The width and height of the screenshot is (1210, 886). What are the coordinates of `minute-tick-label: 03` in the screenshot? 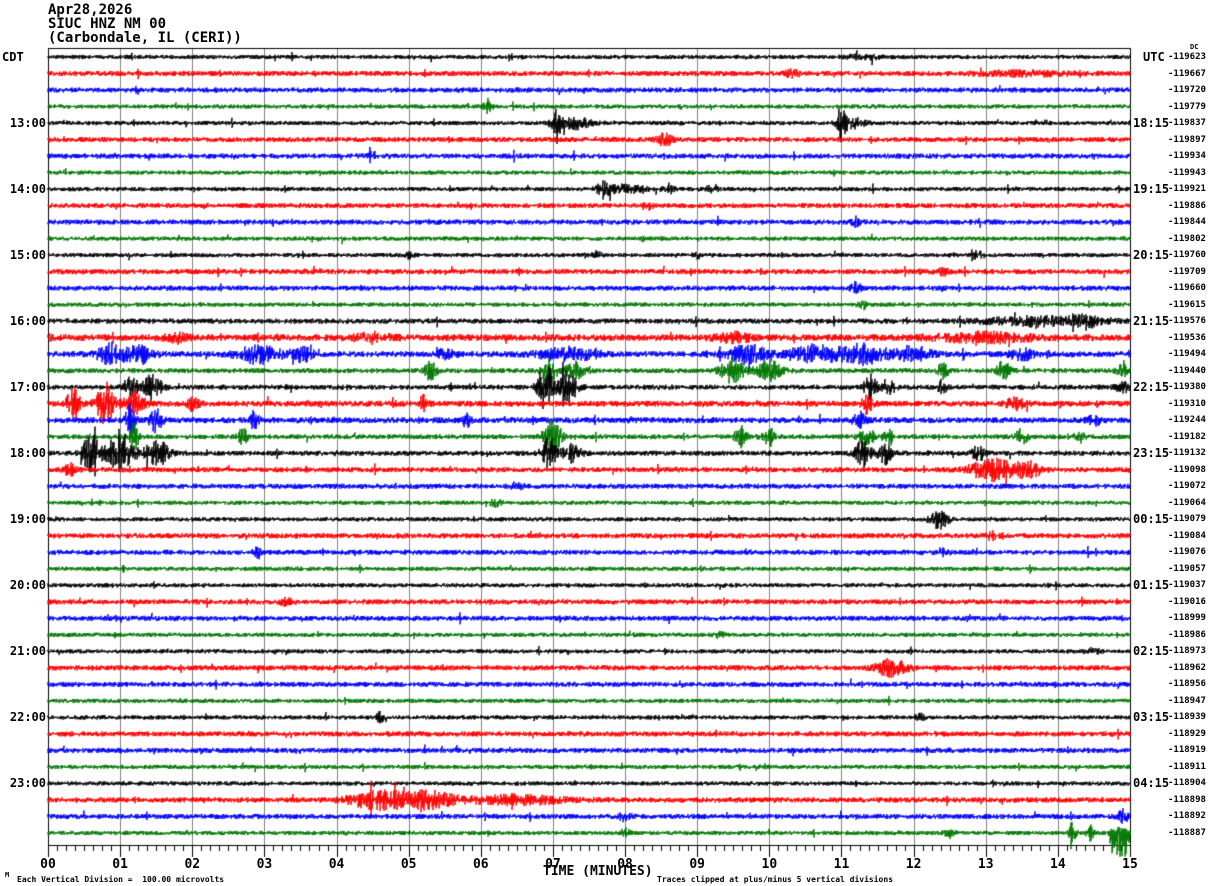 It's located at (264, 864).